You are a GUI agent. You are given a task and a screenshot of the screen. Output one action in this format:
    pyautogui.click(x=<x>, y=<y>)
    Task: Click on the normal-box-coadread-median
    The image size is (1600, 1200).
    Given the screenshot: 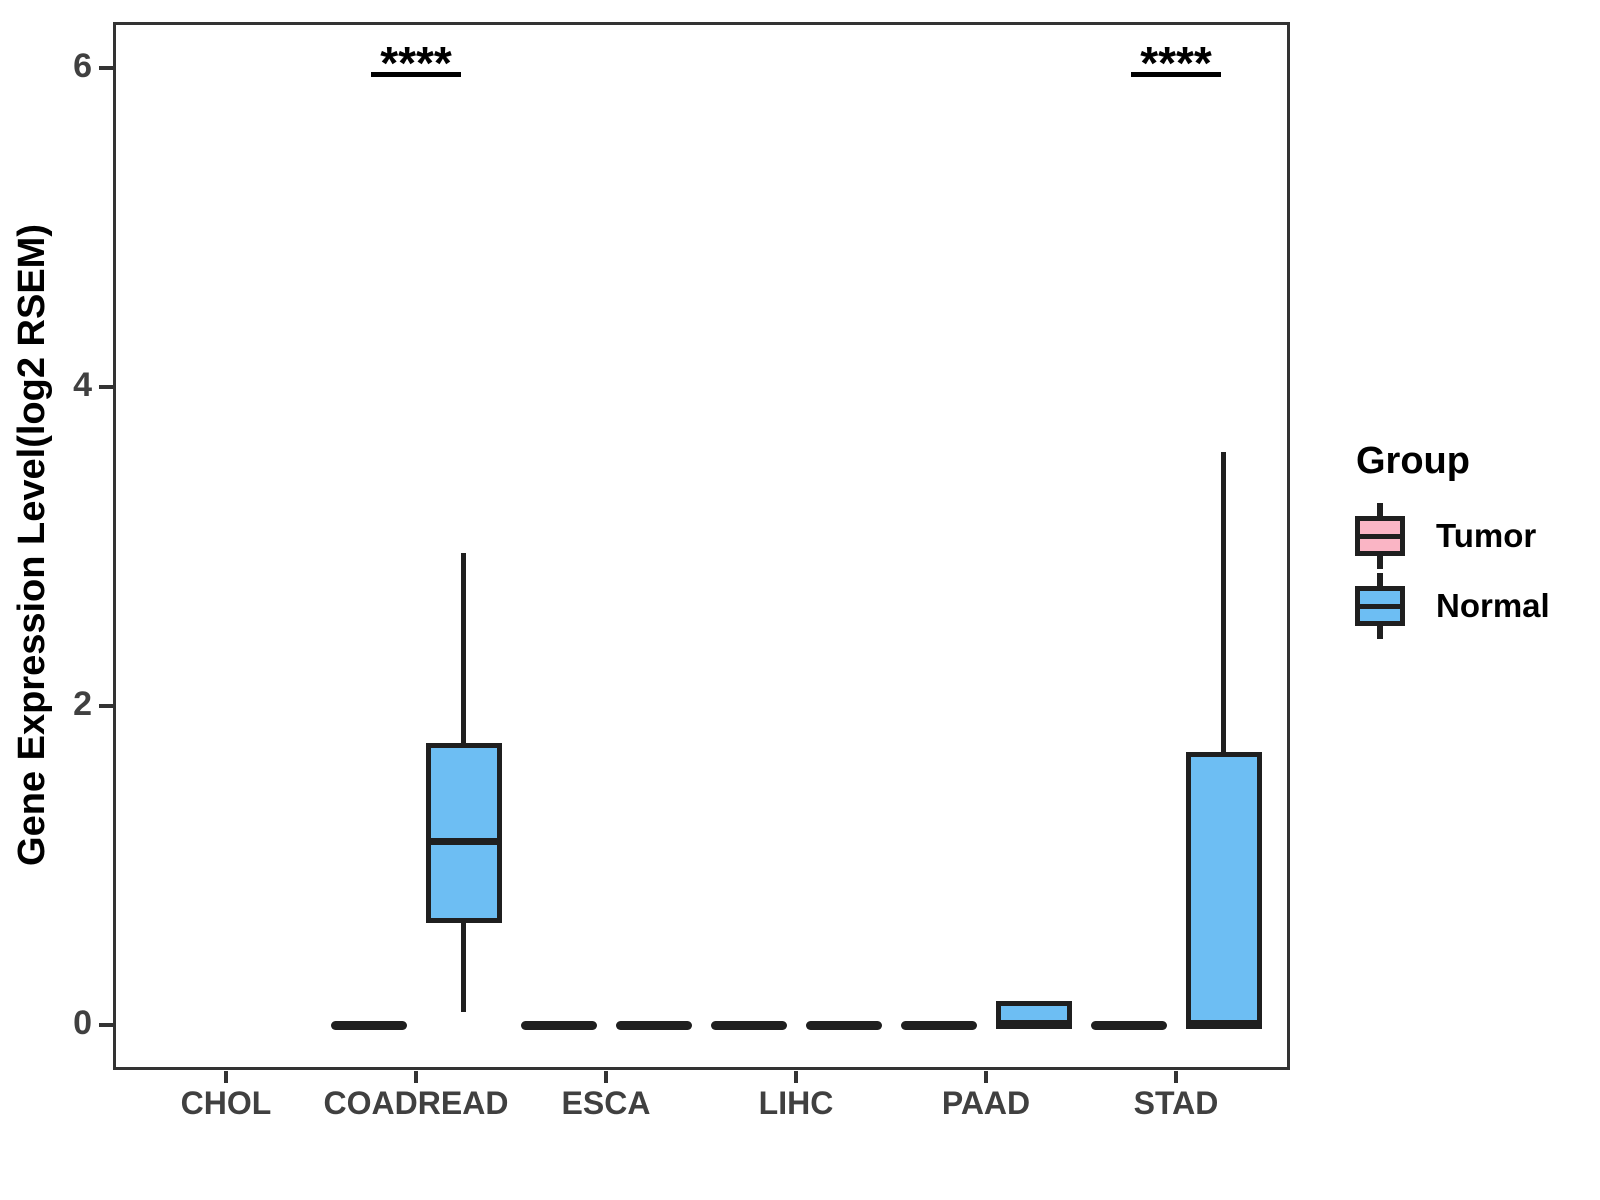 What is the action you would take?
    pyautogui.click(x=463, y=842)
    